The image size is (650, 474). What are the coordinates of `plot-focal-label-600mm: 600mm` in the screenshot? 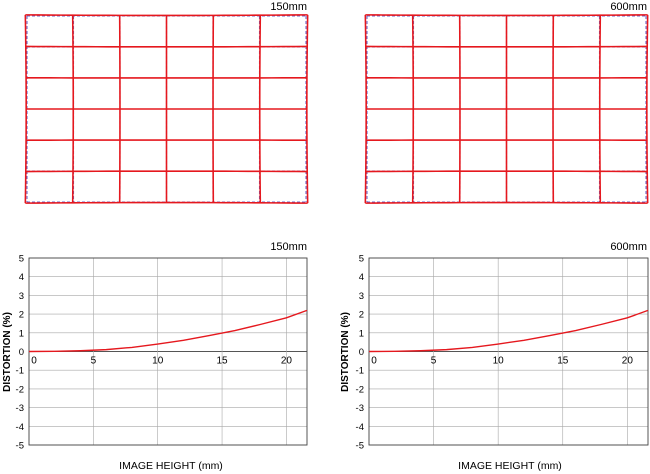 It's located at (628, 247).